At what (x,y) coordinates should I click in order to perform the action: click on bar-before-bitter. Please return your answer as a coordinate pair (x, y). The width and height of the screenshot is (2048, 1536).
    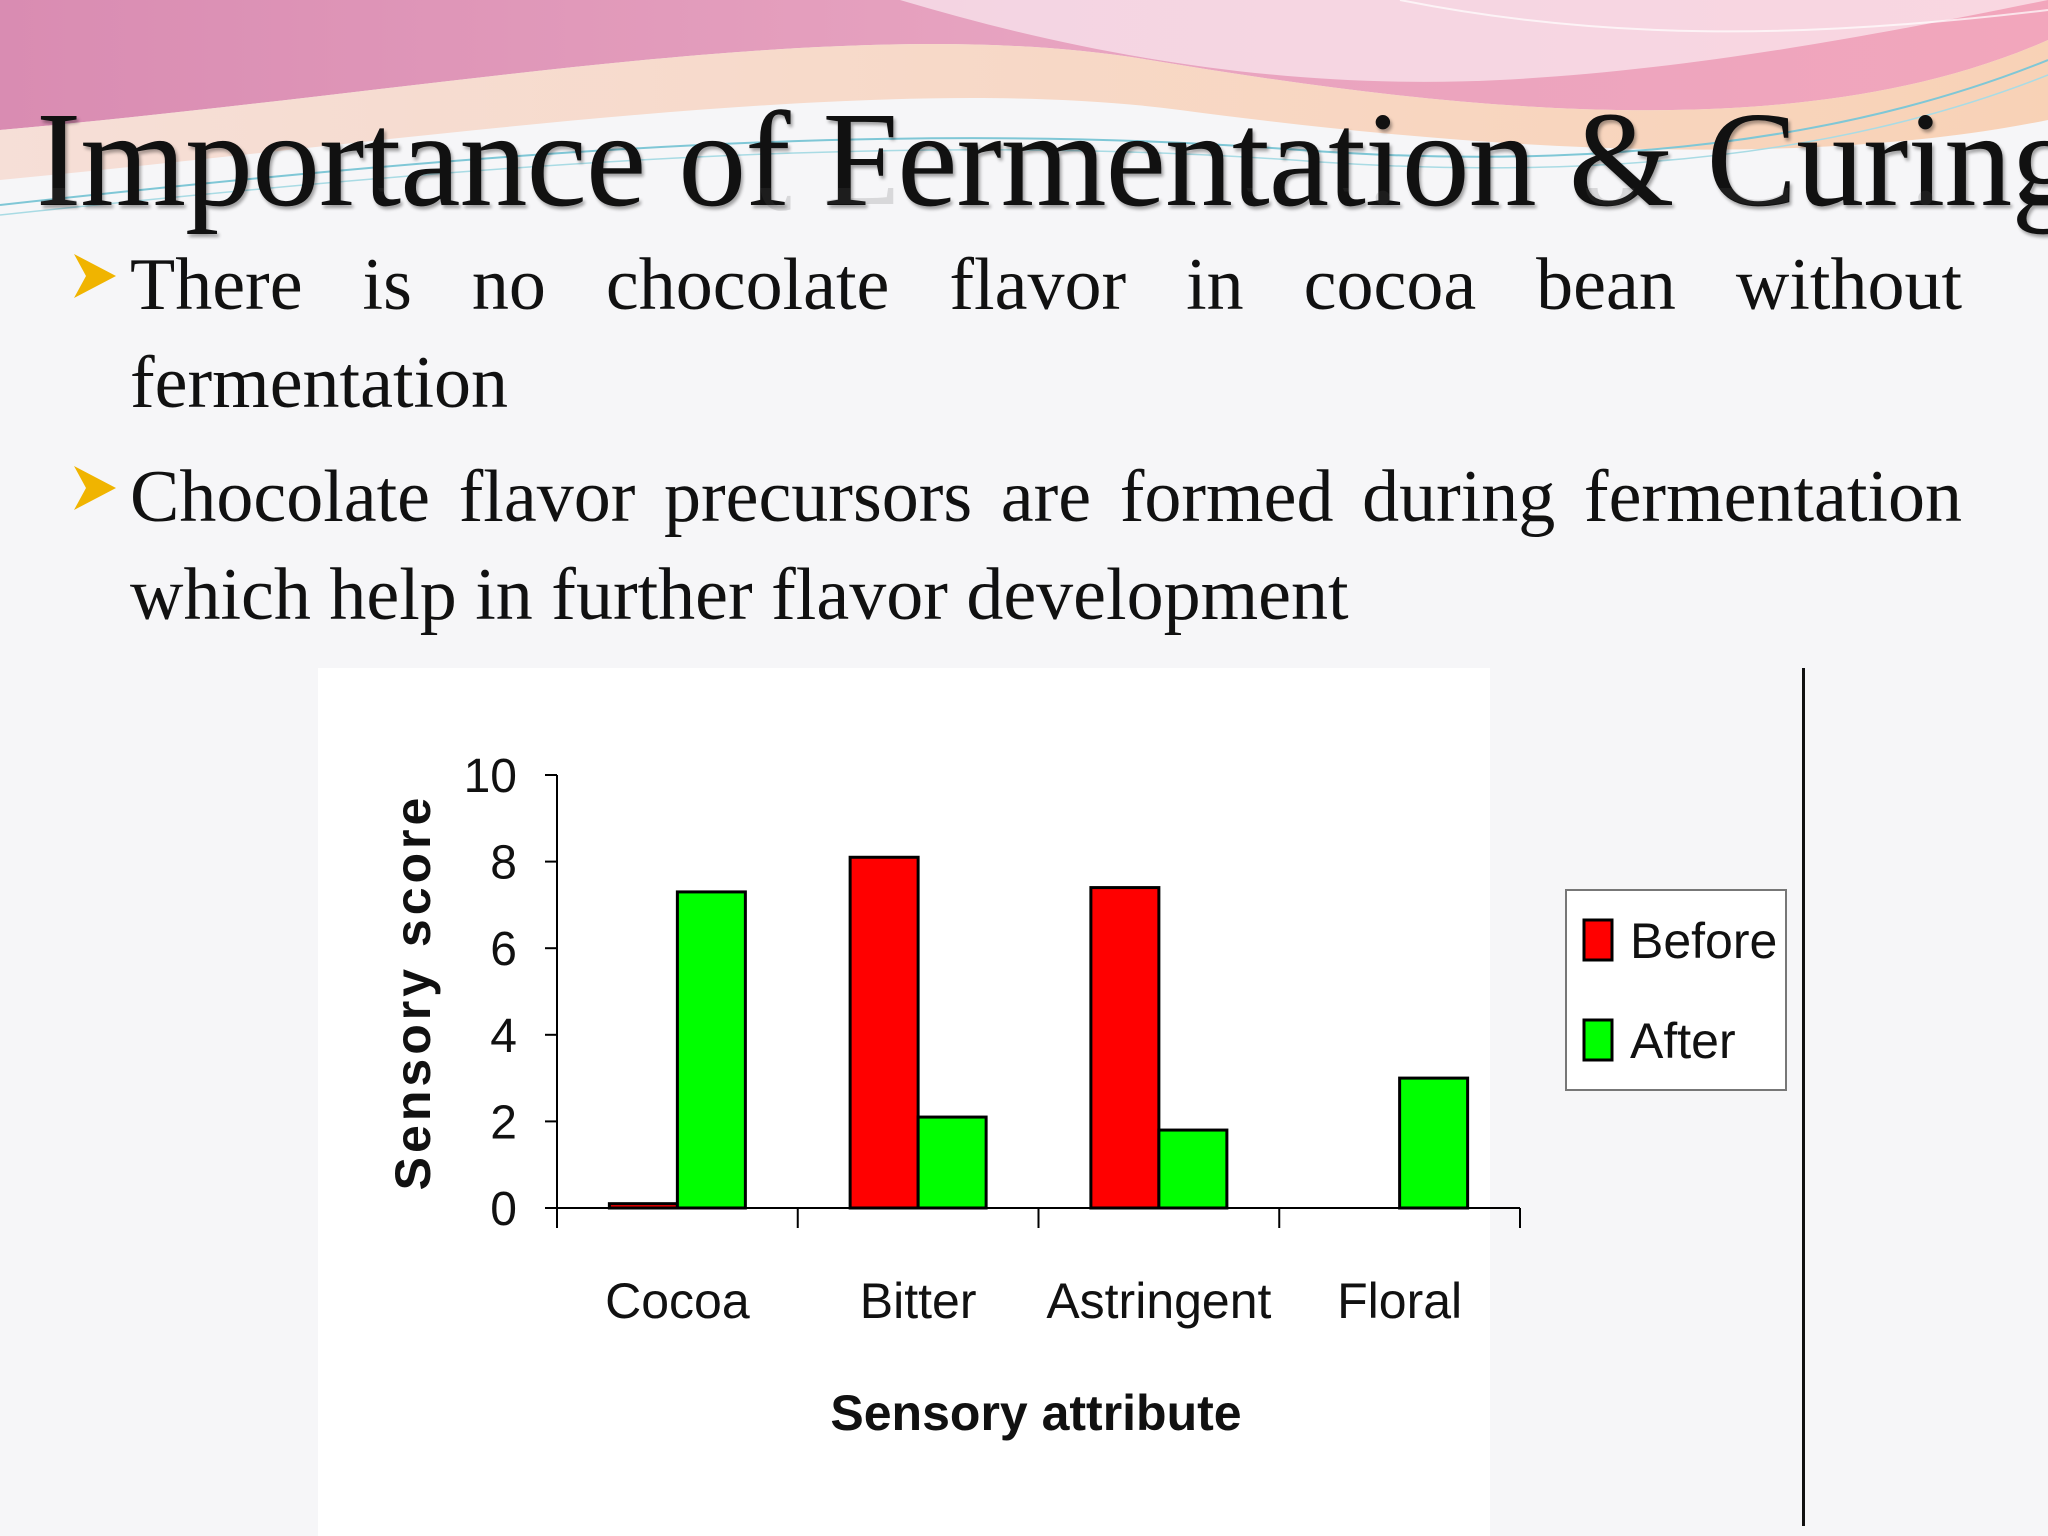
    Looking at the image, I should click on (884, 1032).